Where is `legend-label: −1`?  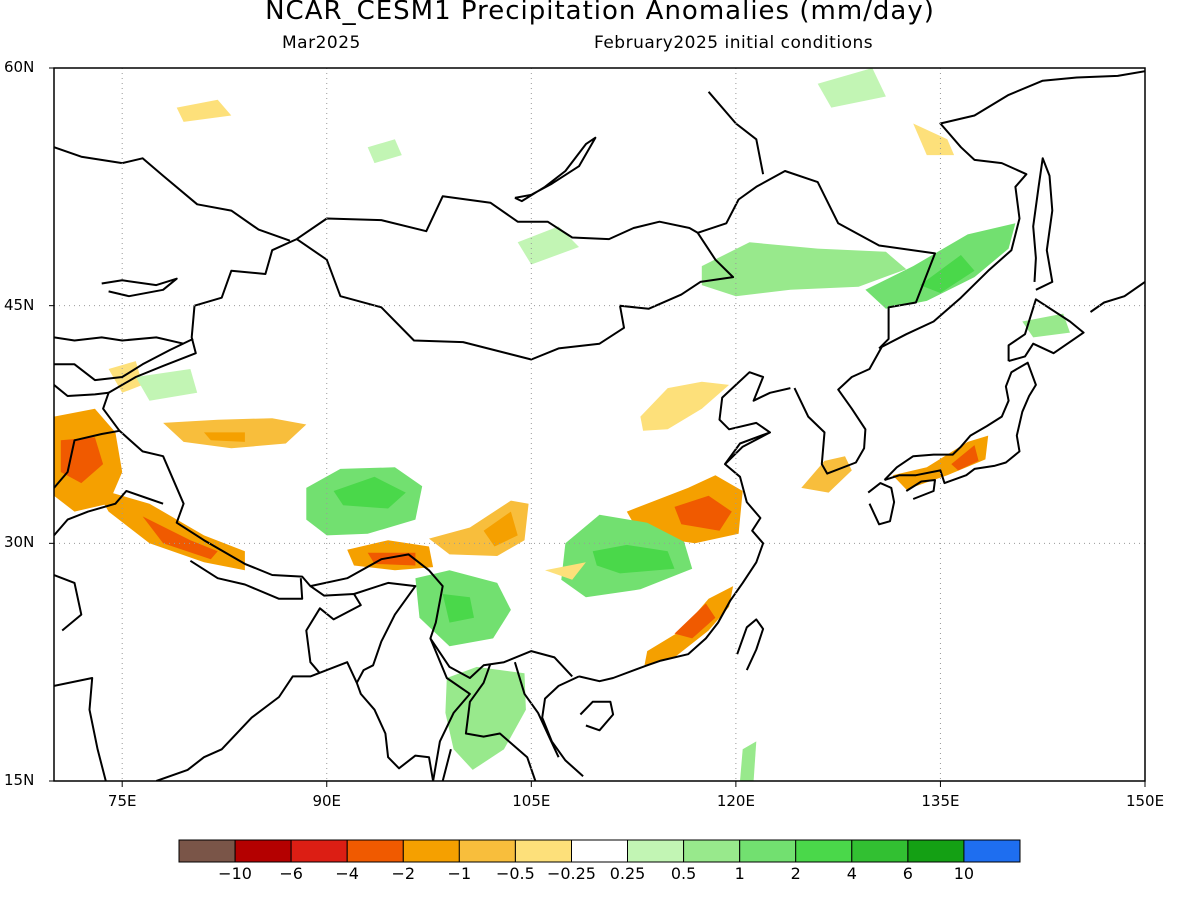
legend-label: −1 is located at coordinates (459, 873).